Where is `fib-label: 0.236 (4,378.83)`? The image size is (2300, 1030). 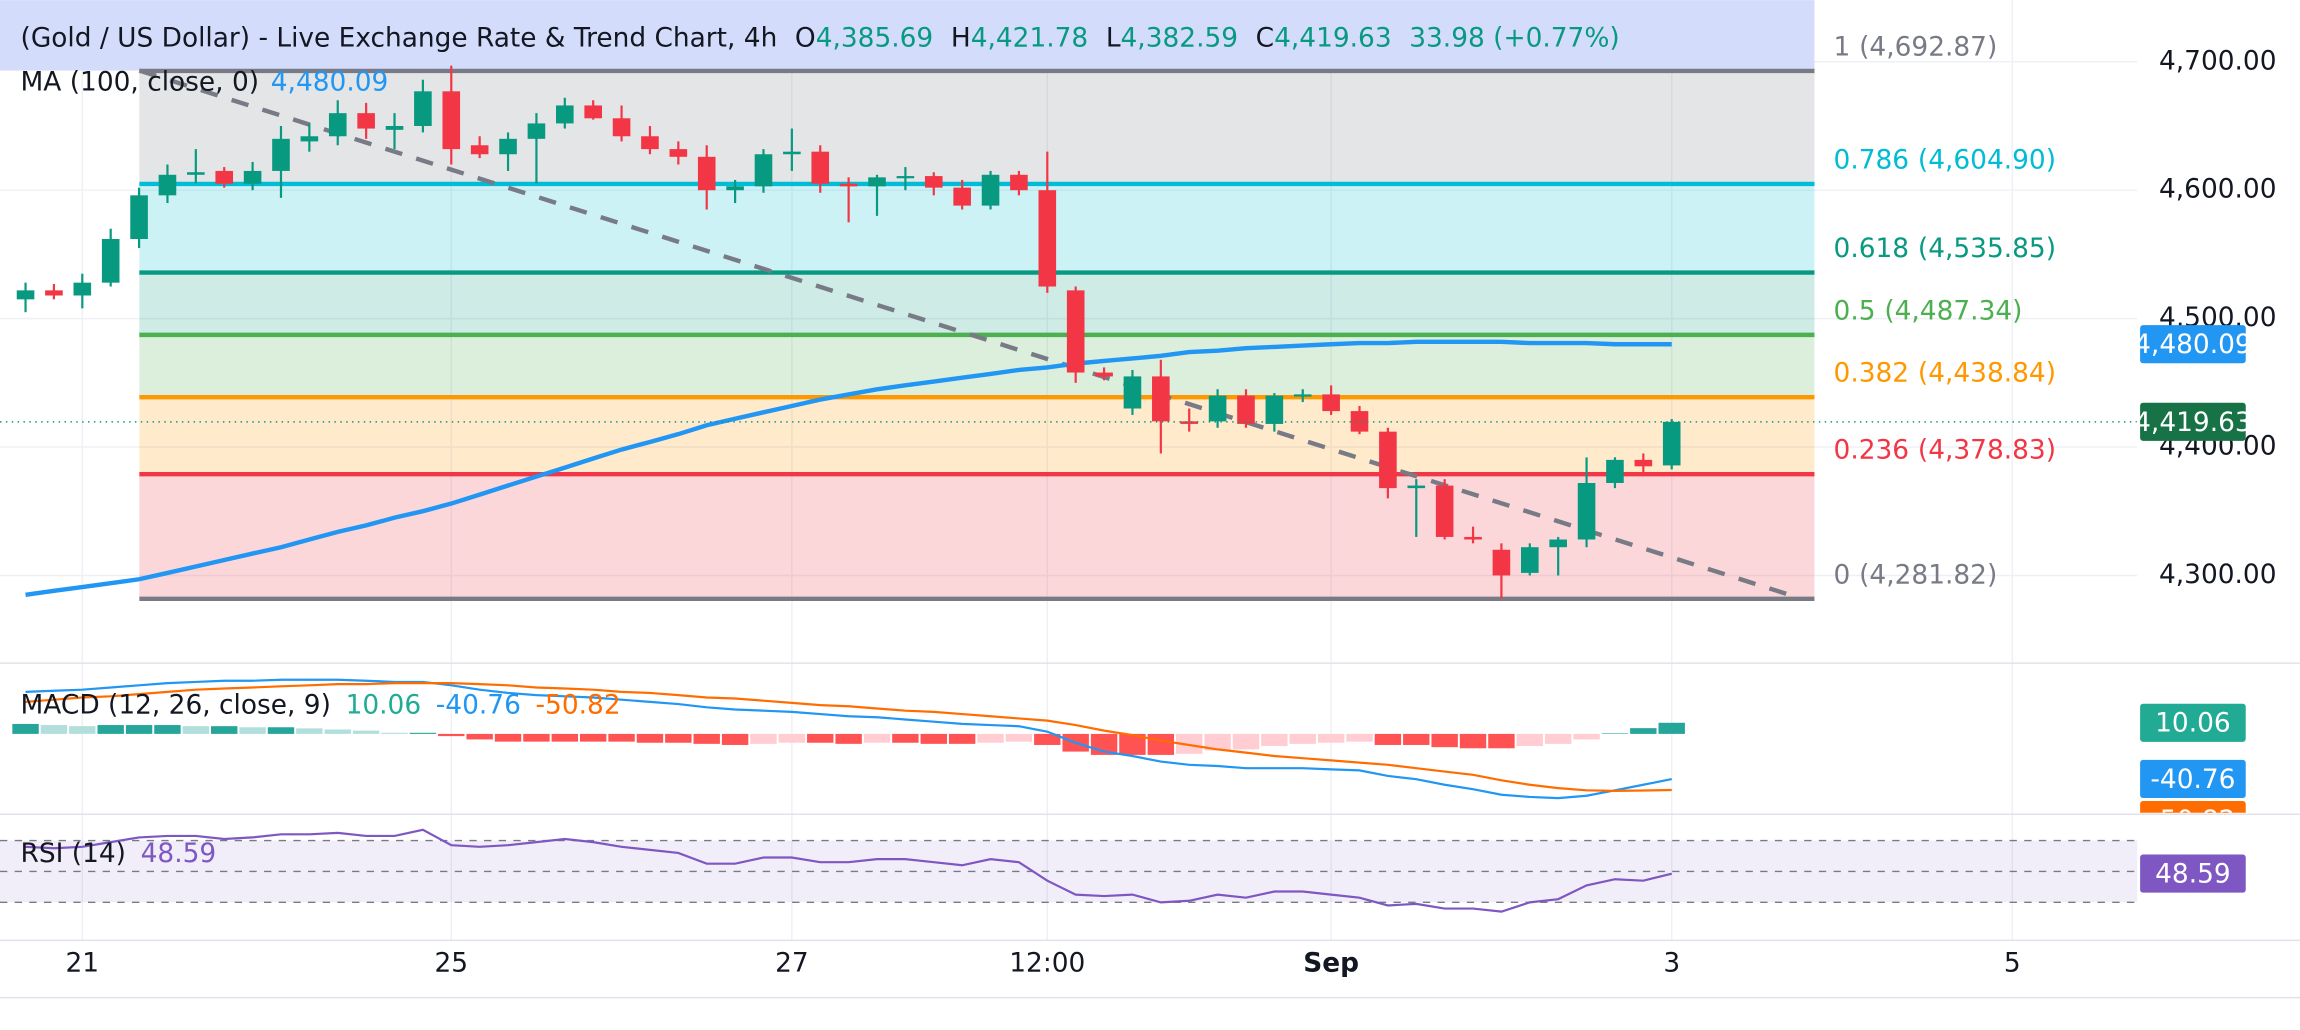
fib-label: 0.236 (4,378.83) is located at coordinates (1945, 449).